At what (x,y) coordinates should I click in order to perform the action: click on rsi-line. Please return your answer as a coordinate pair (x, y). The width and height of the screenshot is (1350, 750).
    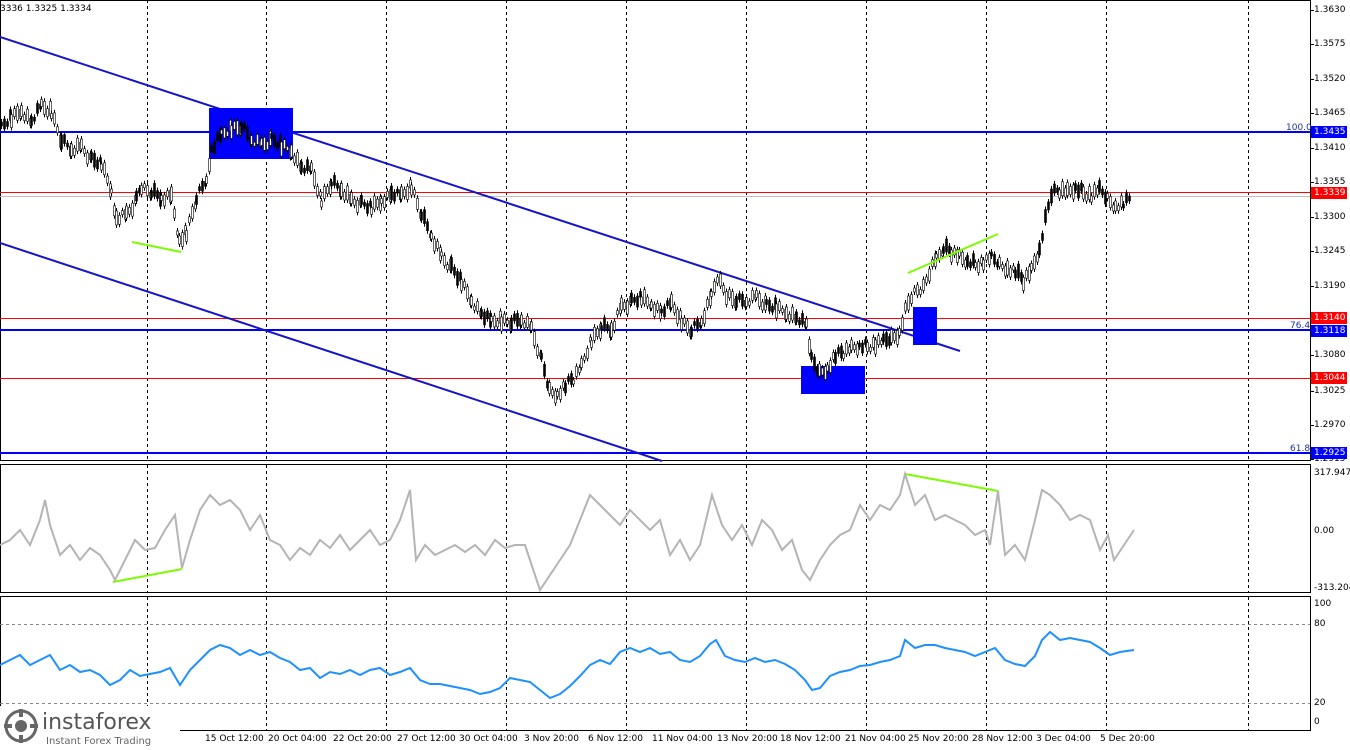
    Looking at the image, I should click on (567, 665).